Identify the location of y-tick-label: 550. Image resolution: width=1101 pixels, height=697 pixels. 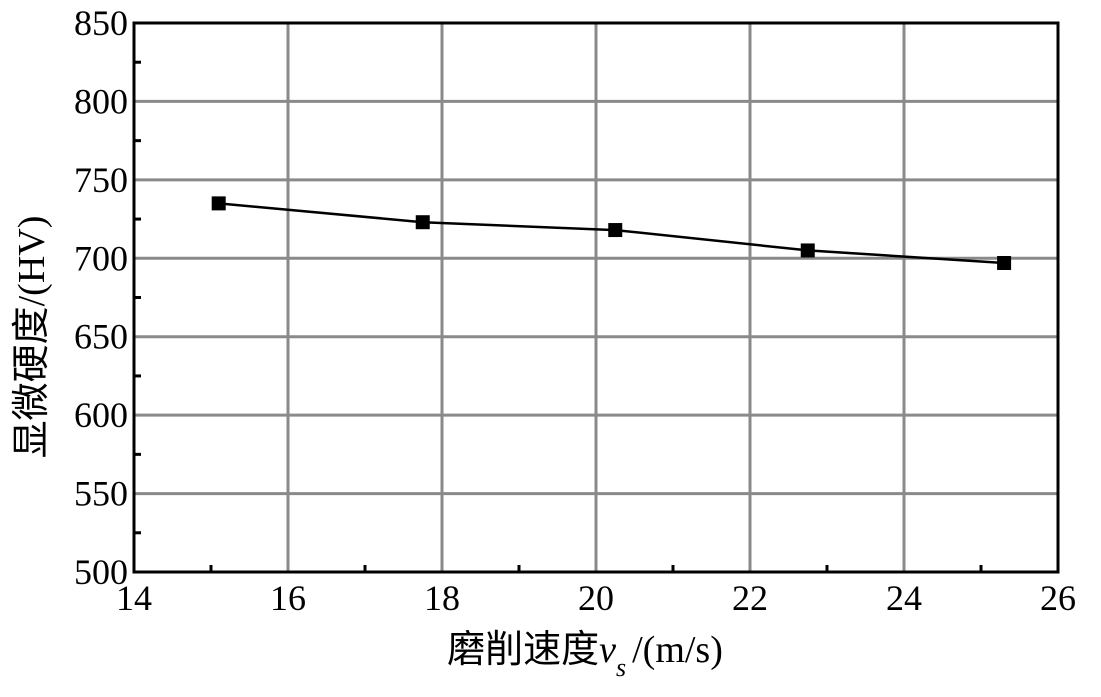
(101, 494).